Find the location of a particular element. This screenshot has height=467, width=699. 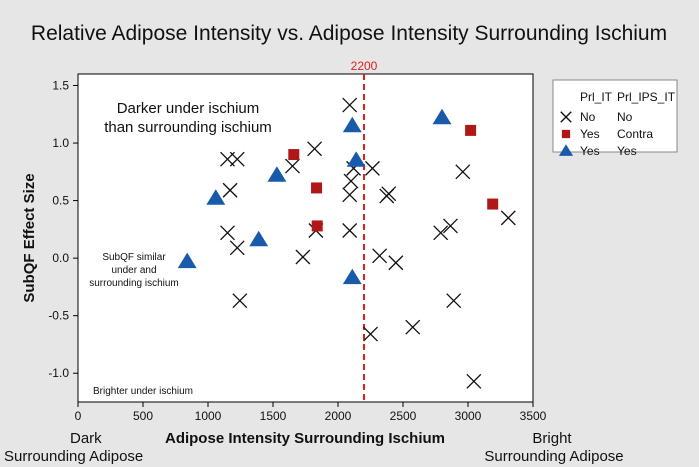

legend-marker-x is located at coordinates (566, 117).